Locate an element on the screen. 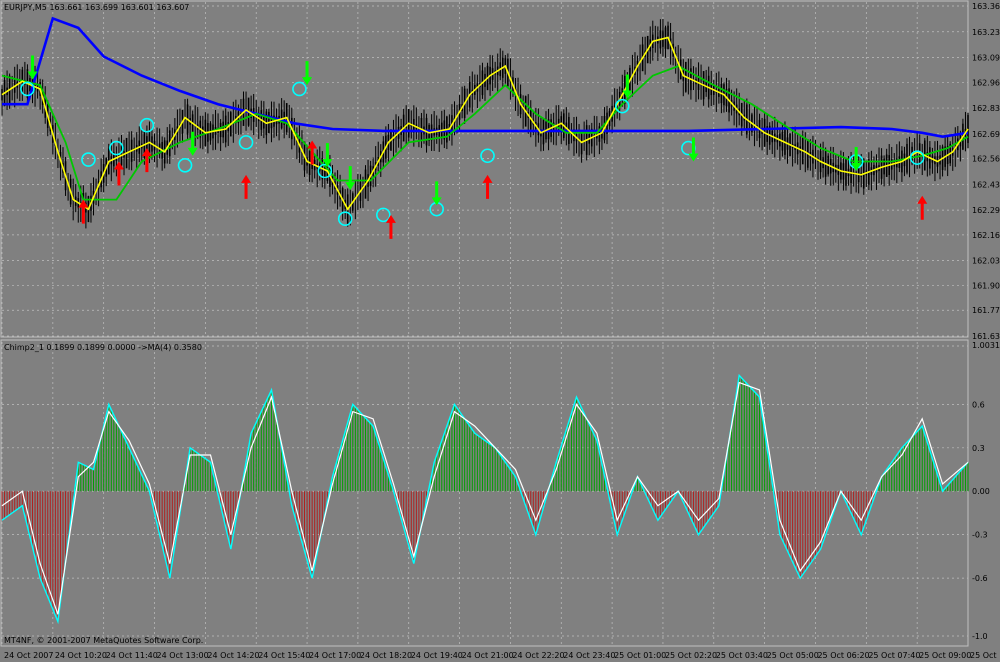  price-tick-label: 163.095 is located at coordinates (986, 58).